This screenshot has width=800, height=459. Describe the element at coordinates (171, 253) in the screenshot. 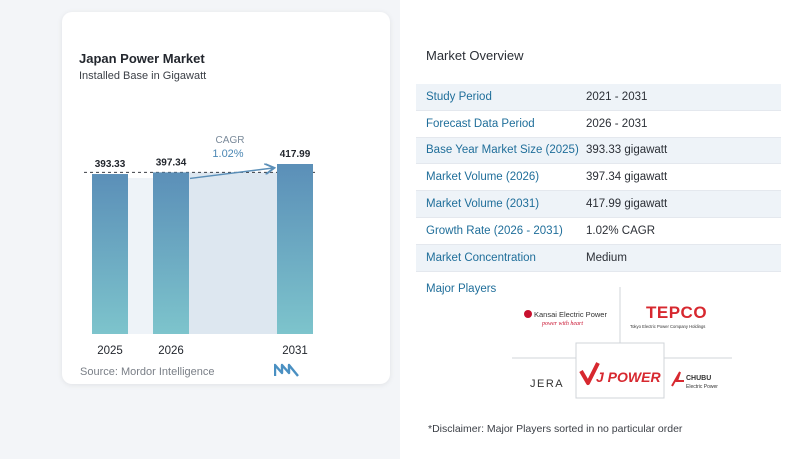

I see `bar-2026` at that location.